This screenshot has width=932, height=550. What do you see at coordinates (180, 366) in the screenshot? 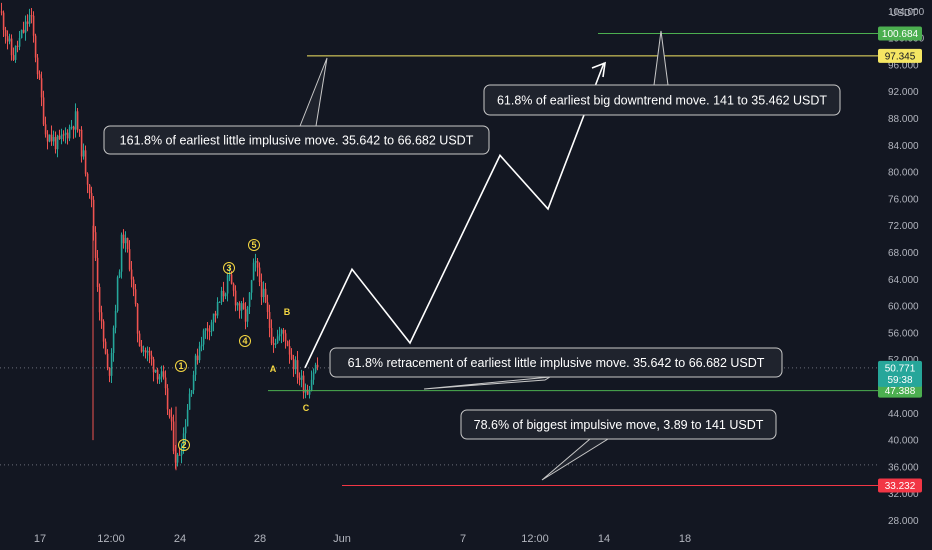
I see `wave-label: 1` at bounding box center [180, 366].